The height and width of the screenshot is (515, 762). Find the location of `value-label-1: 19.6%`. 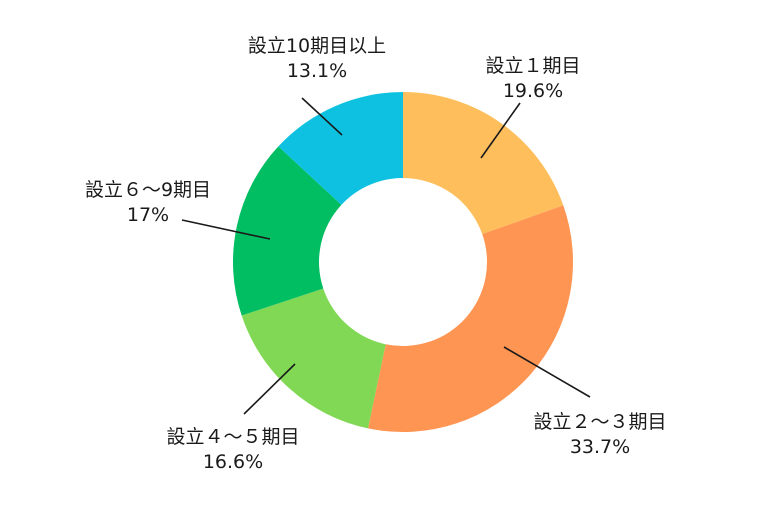

value-label-1: 19.6% is located at coordinates (533, 91).